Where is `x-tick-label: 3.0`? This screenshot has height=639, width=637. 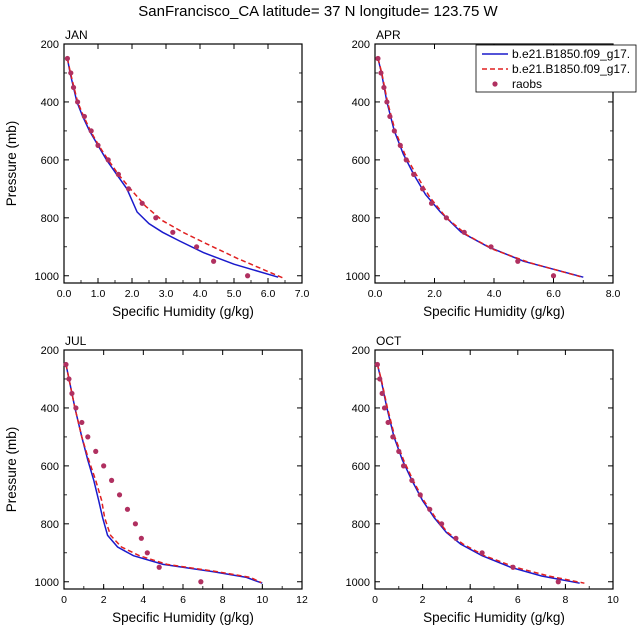
x-tick-label: 3.0 is located at coordinates (166, 294).